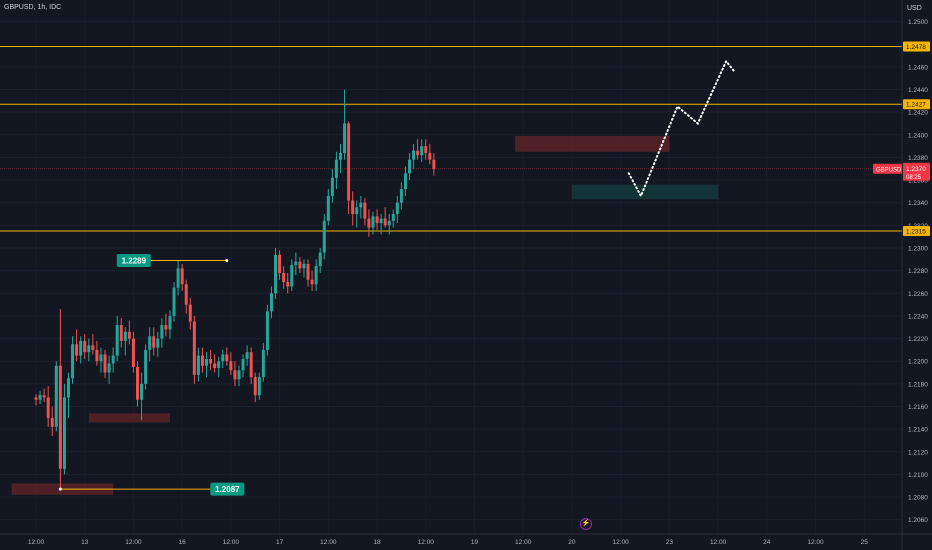 Image resolution: width=932 pixels, height=550 pixels. I want to click on symbol-title: GBPUSD, 1h, IDC, so click(33, 7).